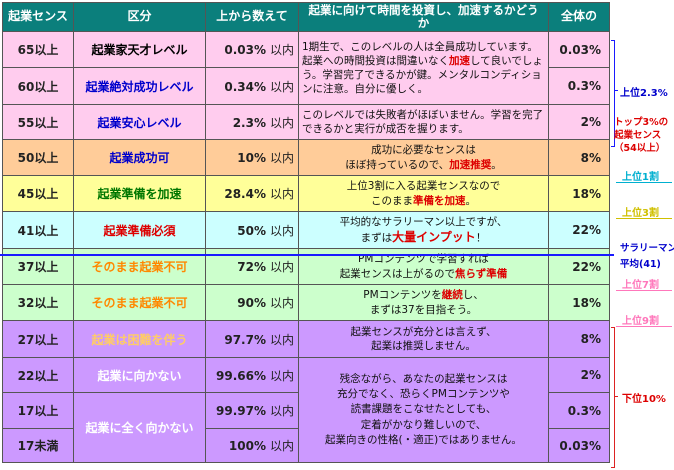  What do you see at coordinates (641, 122) in the screenshot?
I see `annotation-top-3-line1: トップ3%の` at bounding box center [641, 122].